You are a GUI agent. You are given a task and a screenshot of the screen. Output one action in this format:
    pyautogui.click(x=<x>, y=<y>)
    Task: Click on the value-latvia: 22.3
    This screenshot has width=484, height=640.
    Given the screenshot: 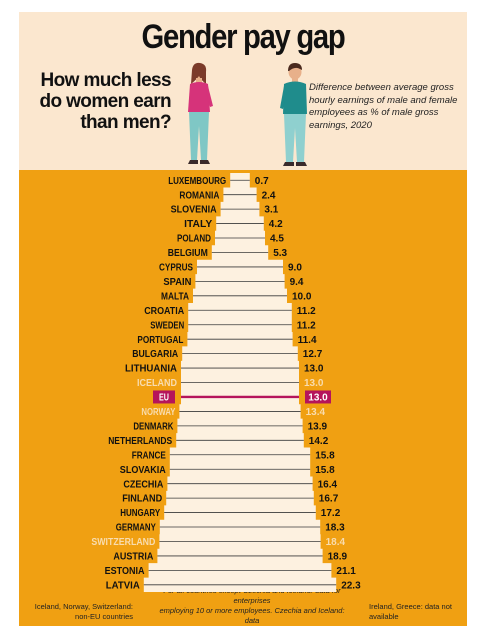 What is the action you would take?
    pyautogui.click(x=351, y=585)
    